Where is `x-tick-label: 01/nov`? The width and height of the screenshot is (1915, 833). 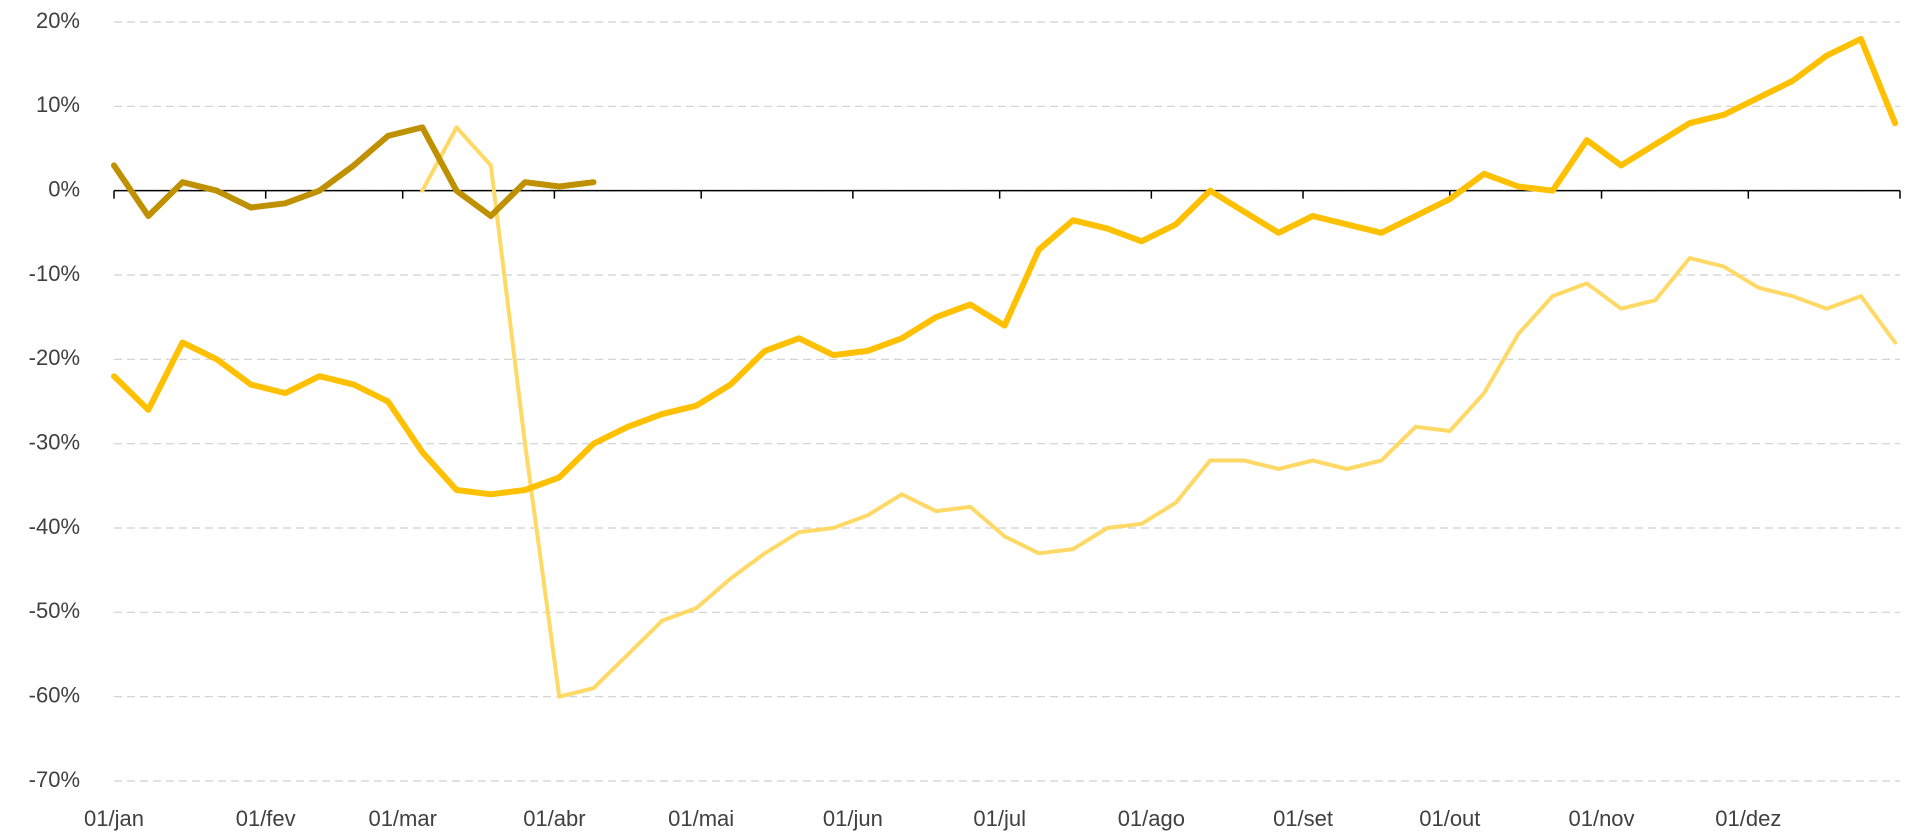
x-tick-label: 01/nov is located at coordinates (1601, 818).